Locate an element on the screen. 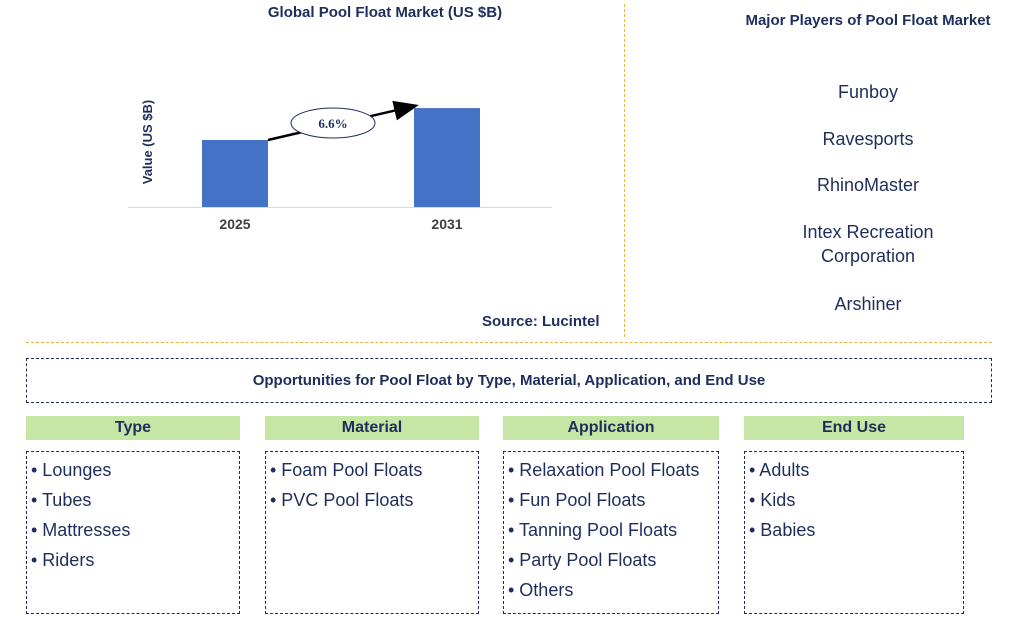 Image resolution: width=1024 pixels, height=630 pixels. player-item: Intex Recreation Corporation is located at coordinates (868, 244).